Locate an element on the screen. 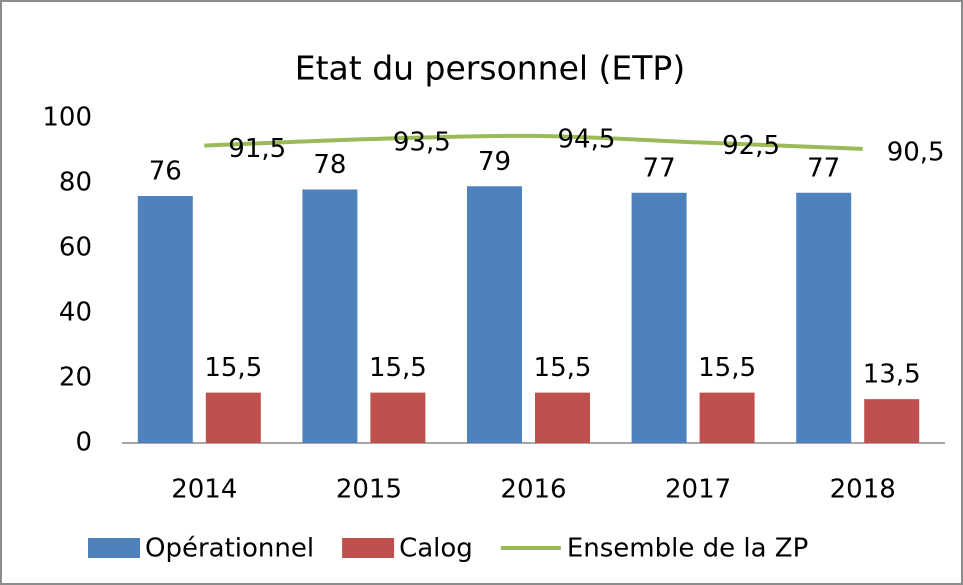 The height and width of the screenshot is (585, 963). x-tick-label: 2017 is located at coordinates (698, 490).